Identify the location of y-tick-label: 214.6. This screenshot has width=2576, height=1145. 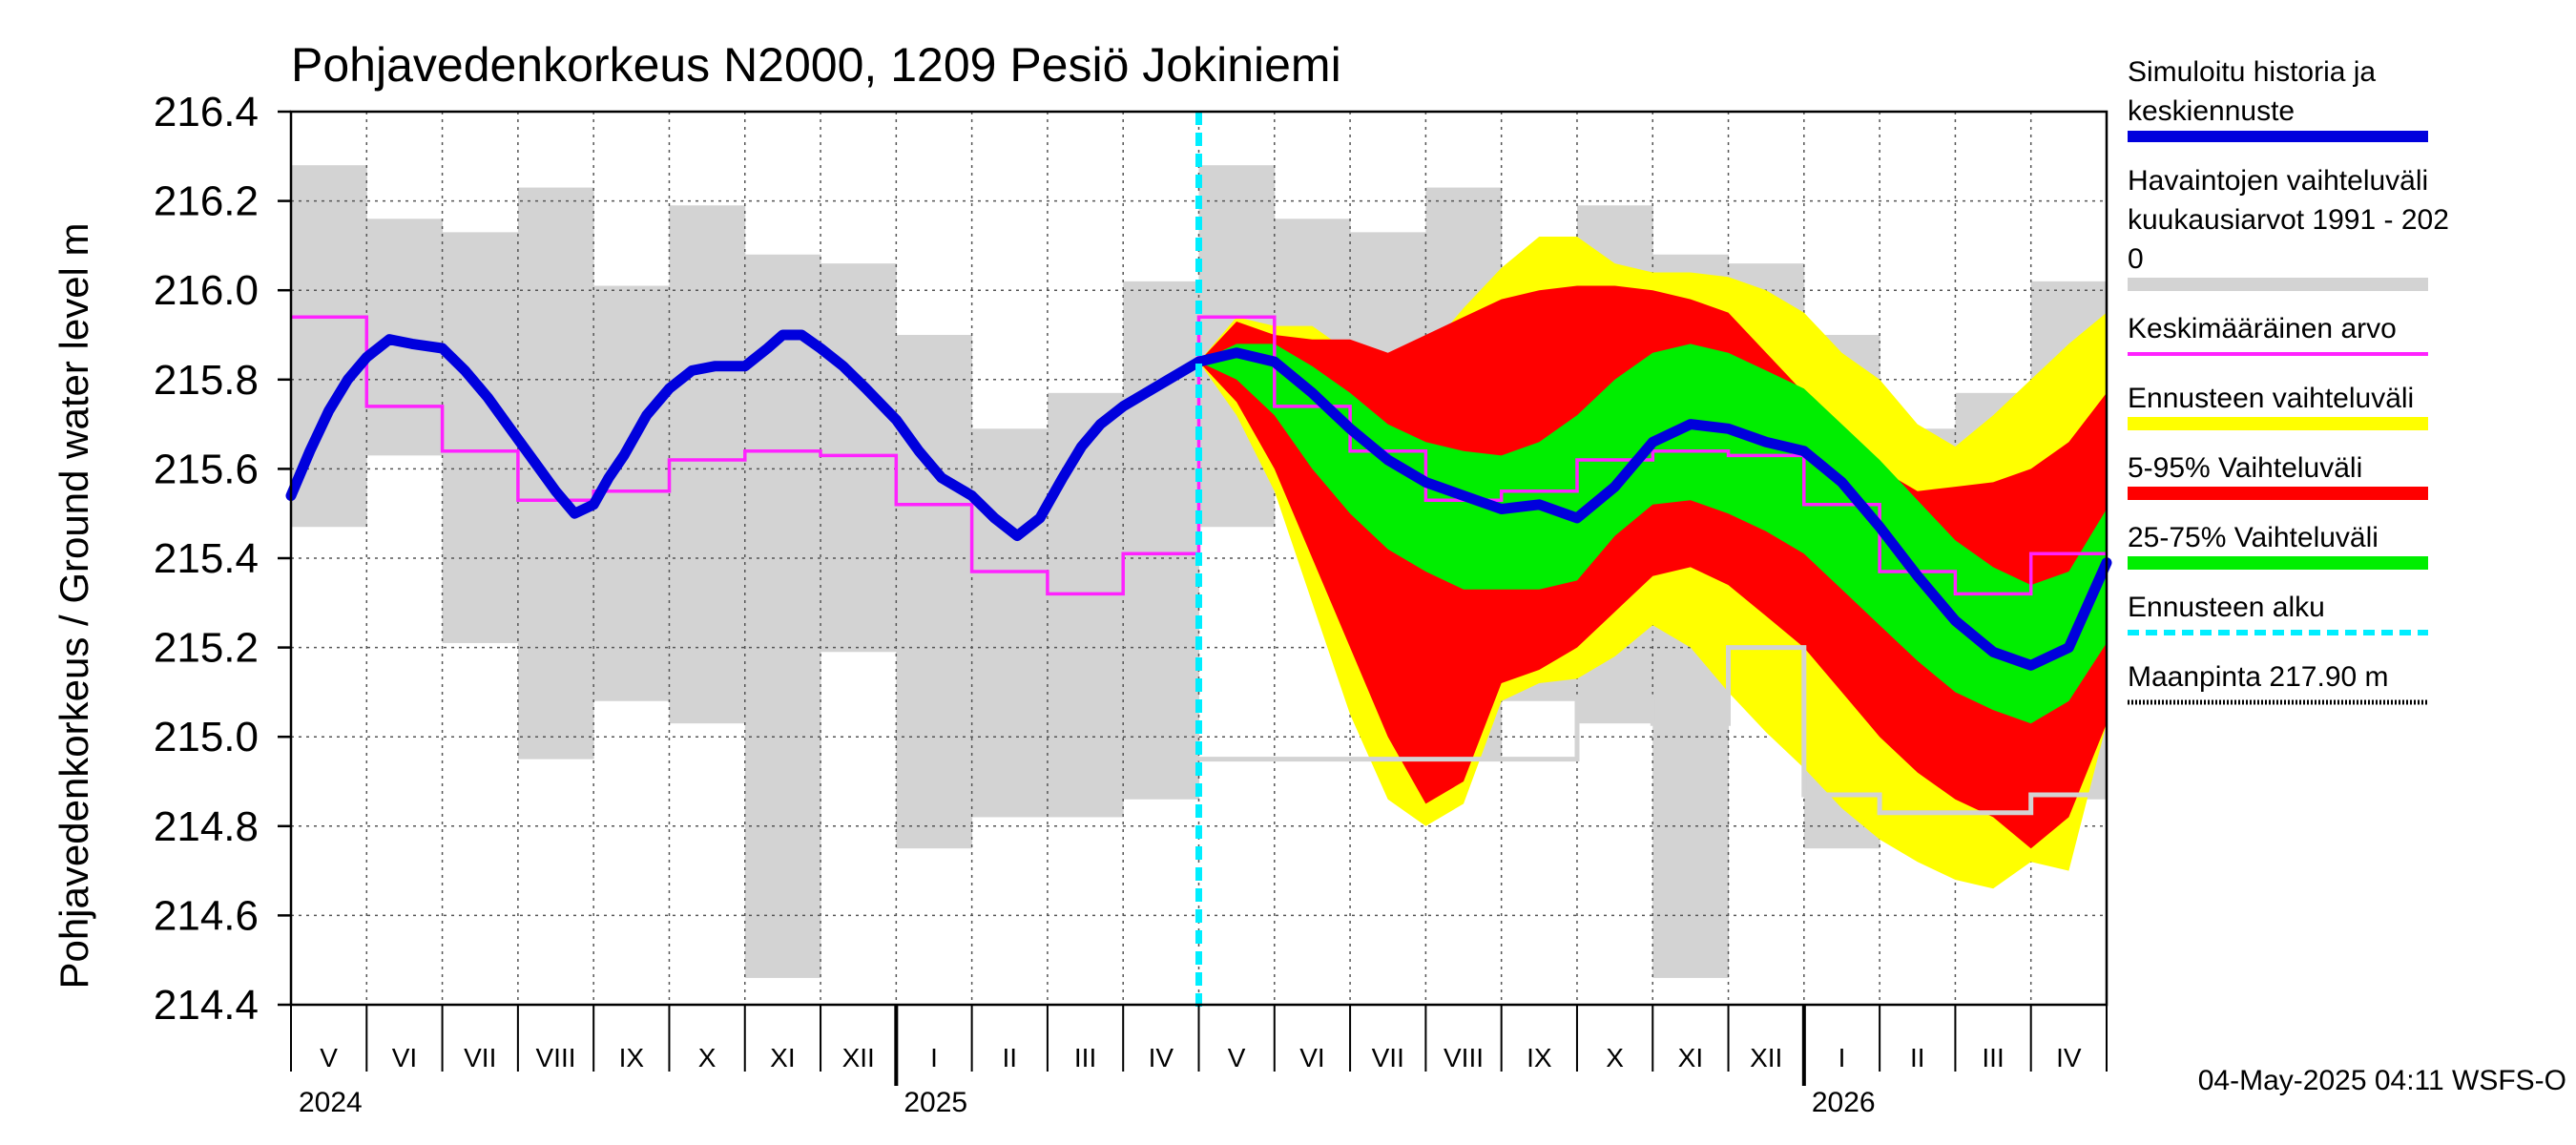
(206, 916).